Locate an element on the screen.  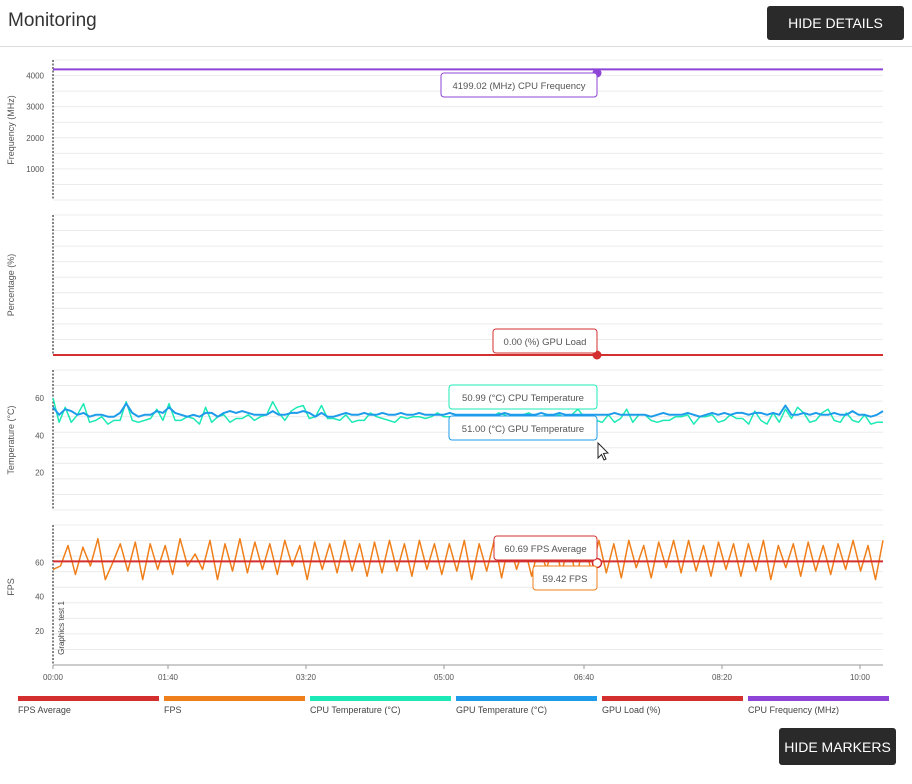
x-tick-label: 10:00 is located at coordinates (860, 677).